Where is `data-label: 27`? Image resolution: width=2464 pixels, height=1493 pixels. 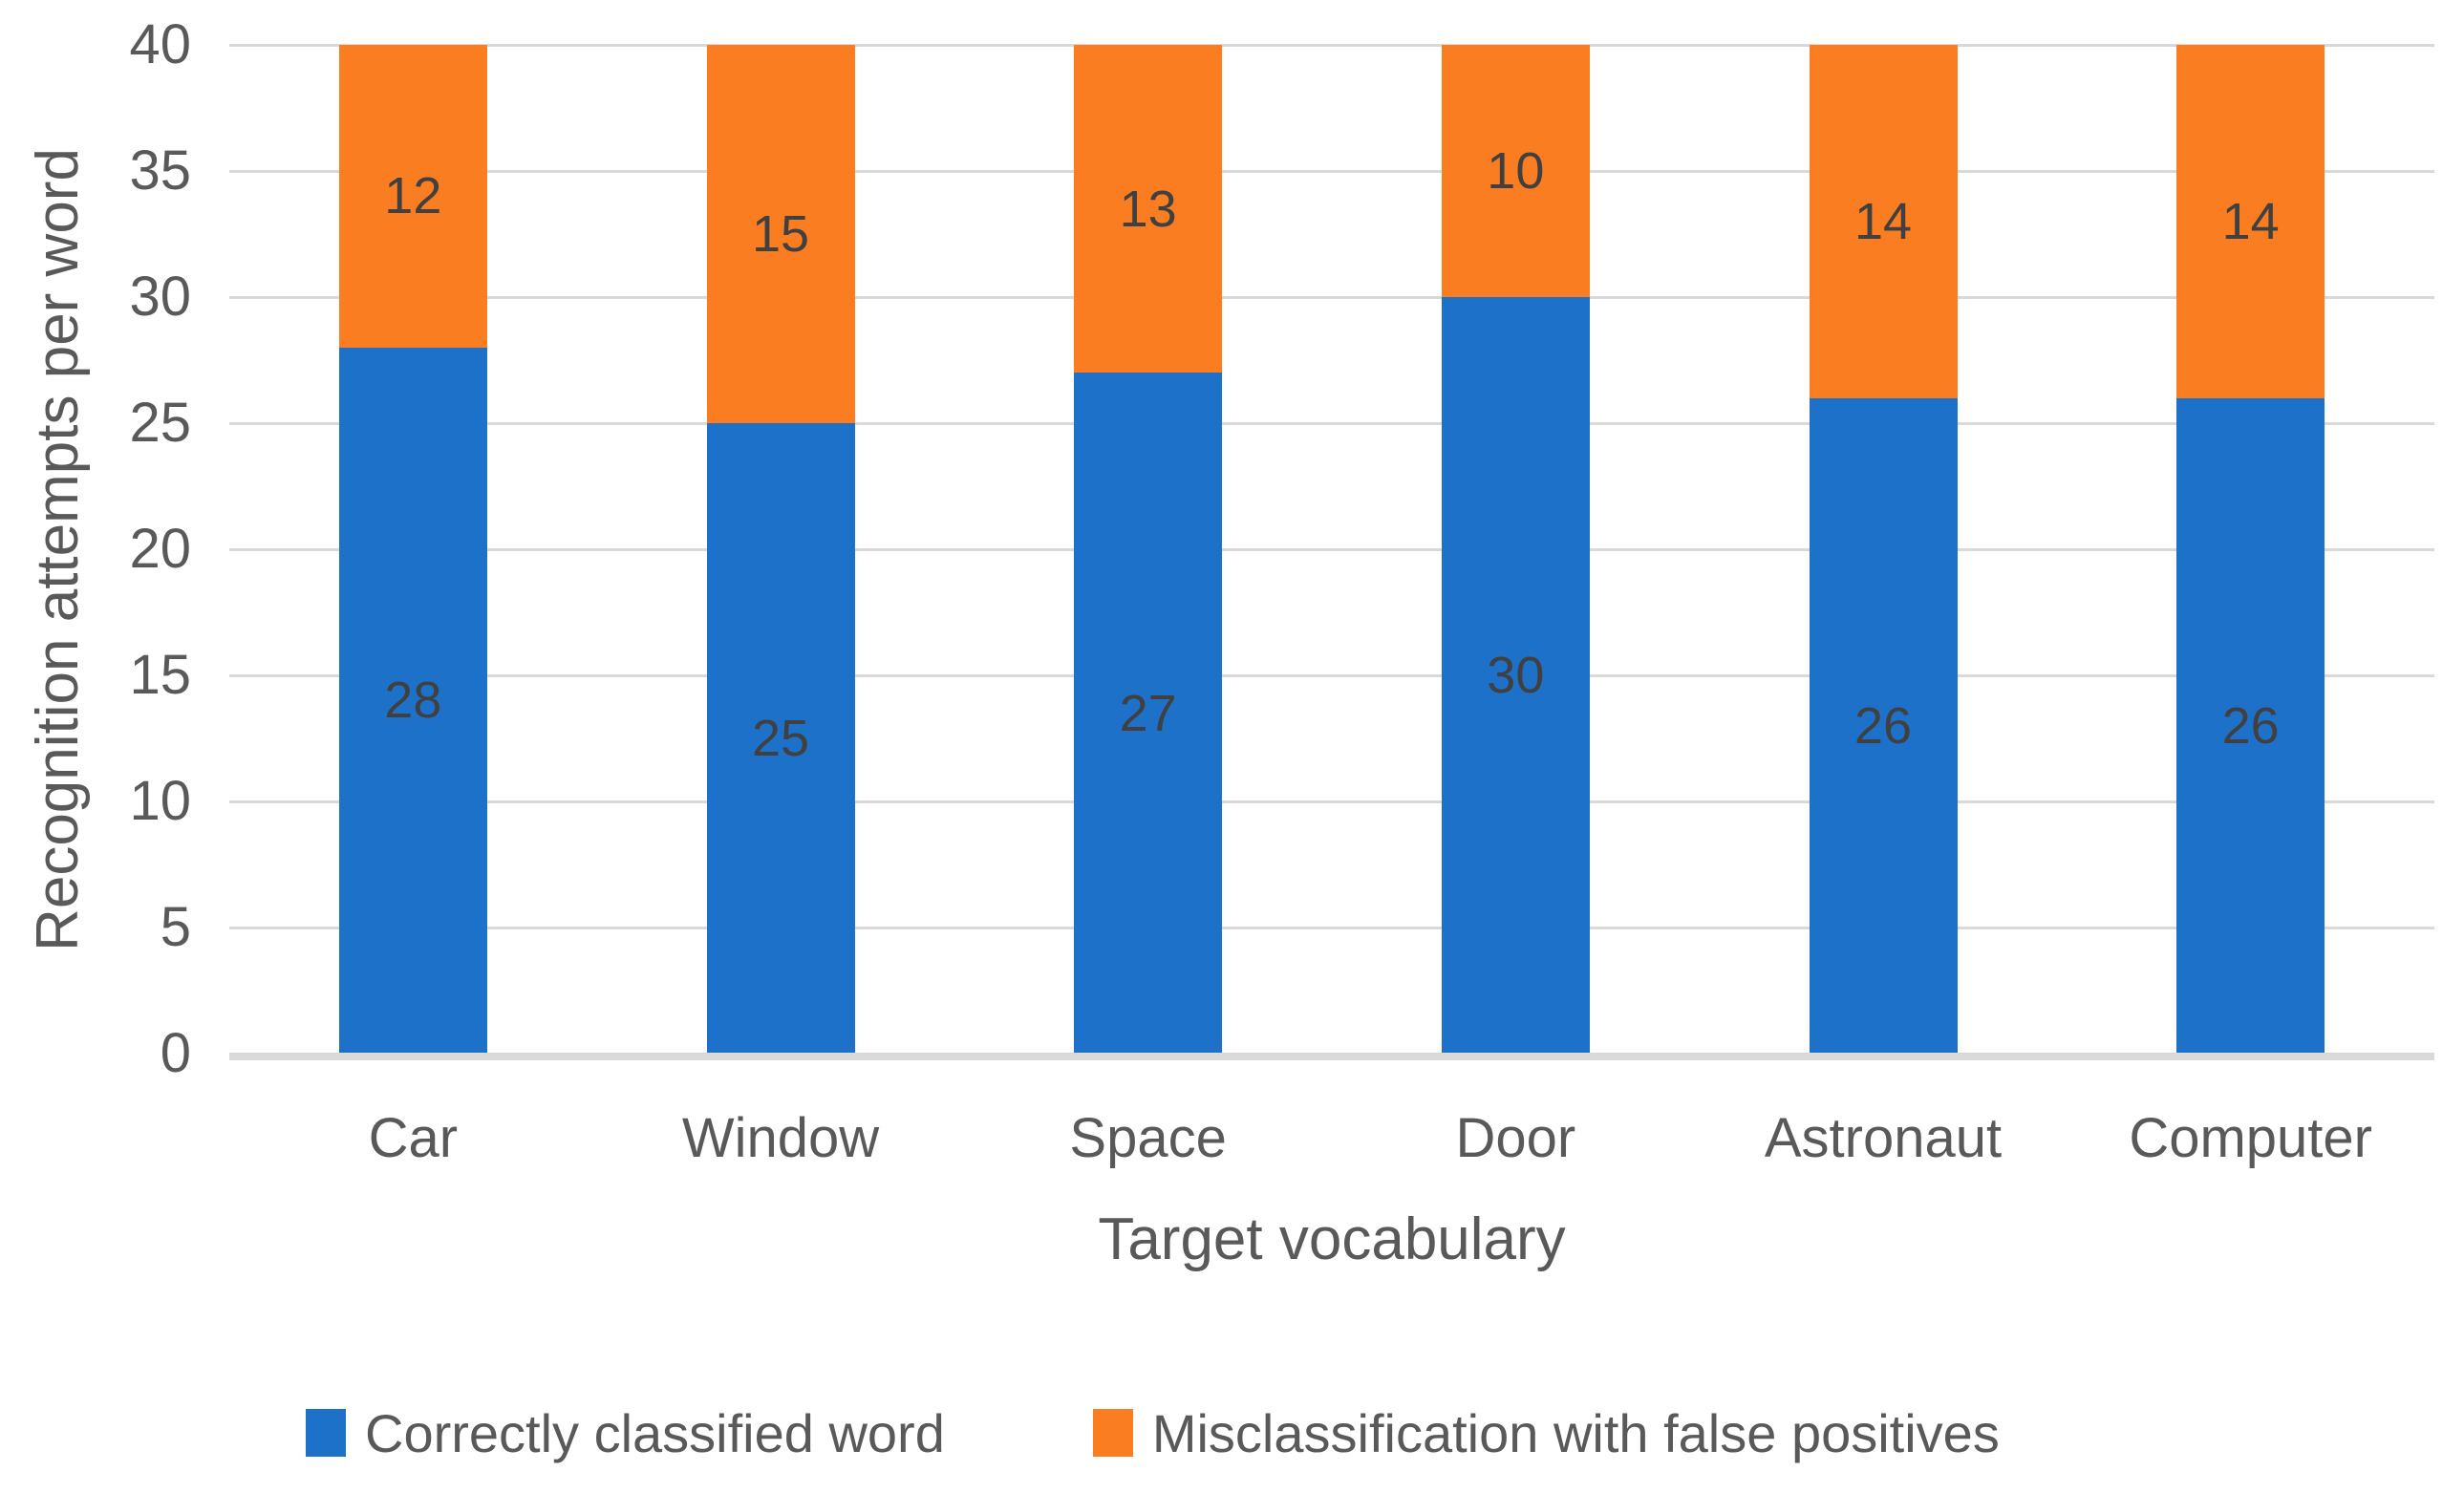 data-label: 27 is located at coordinates (1148, 713).